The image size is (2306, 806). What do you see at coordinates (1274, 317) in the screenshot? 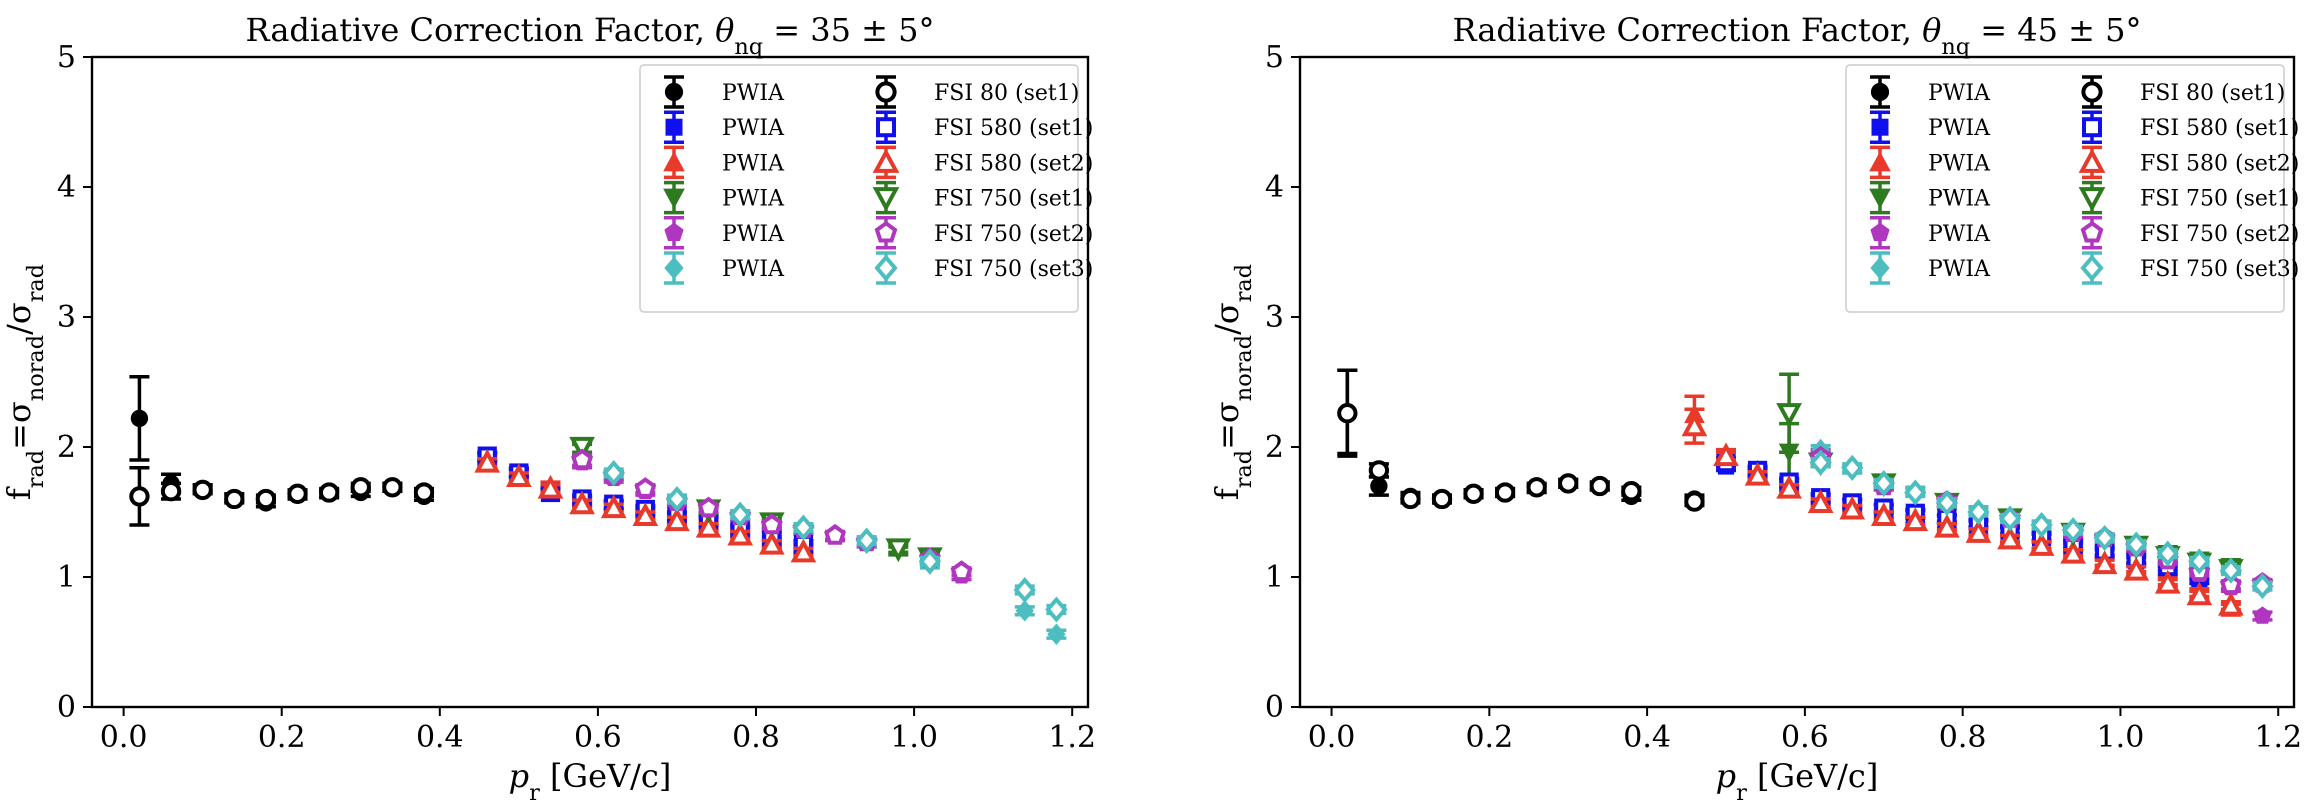
I see `y-tick-label: 3` at bounding box center [1274, 317].